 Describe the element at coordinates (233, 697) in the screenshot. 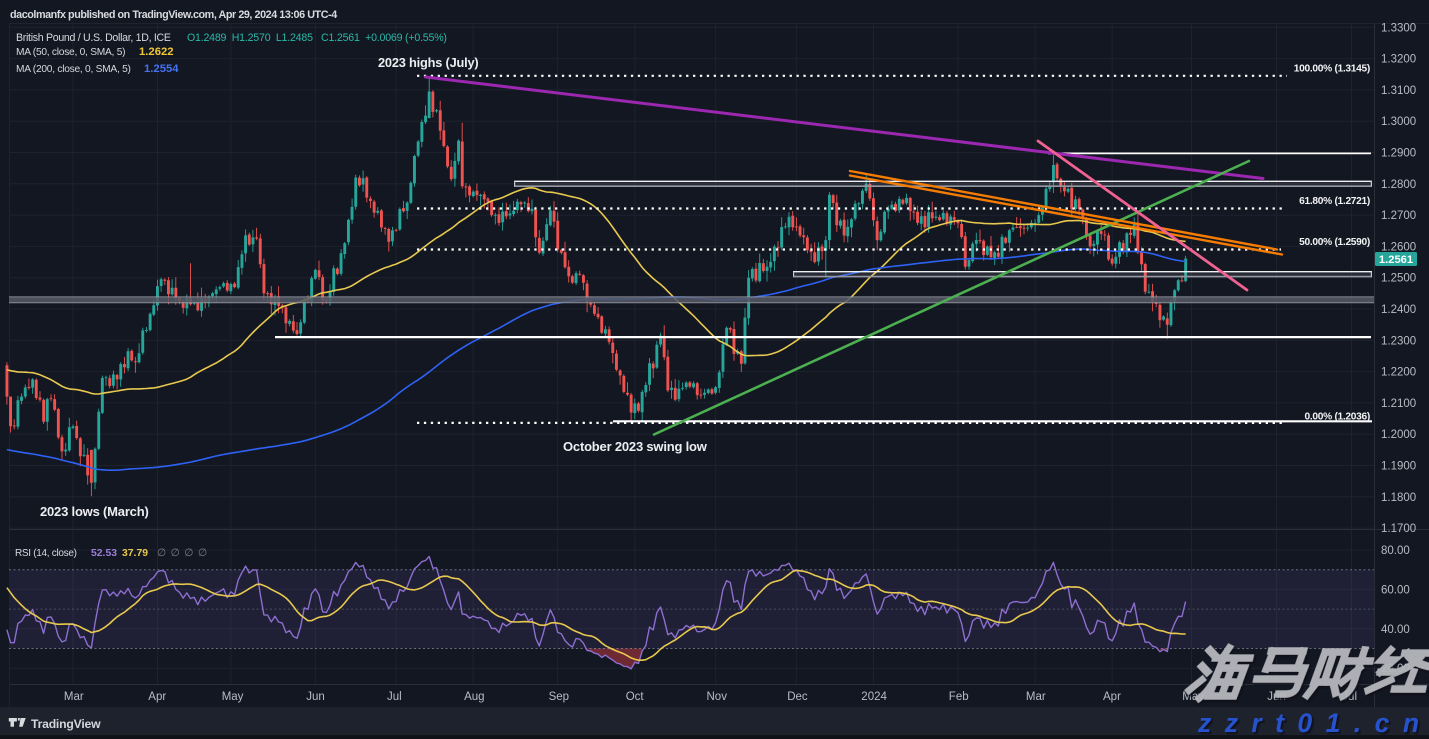

I see `svg-text: May` at that location.